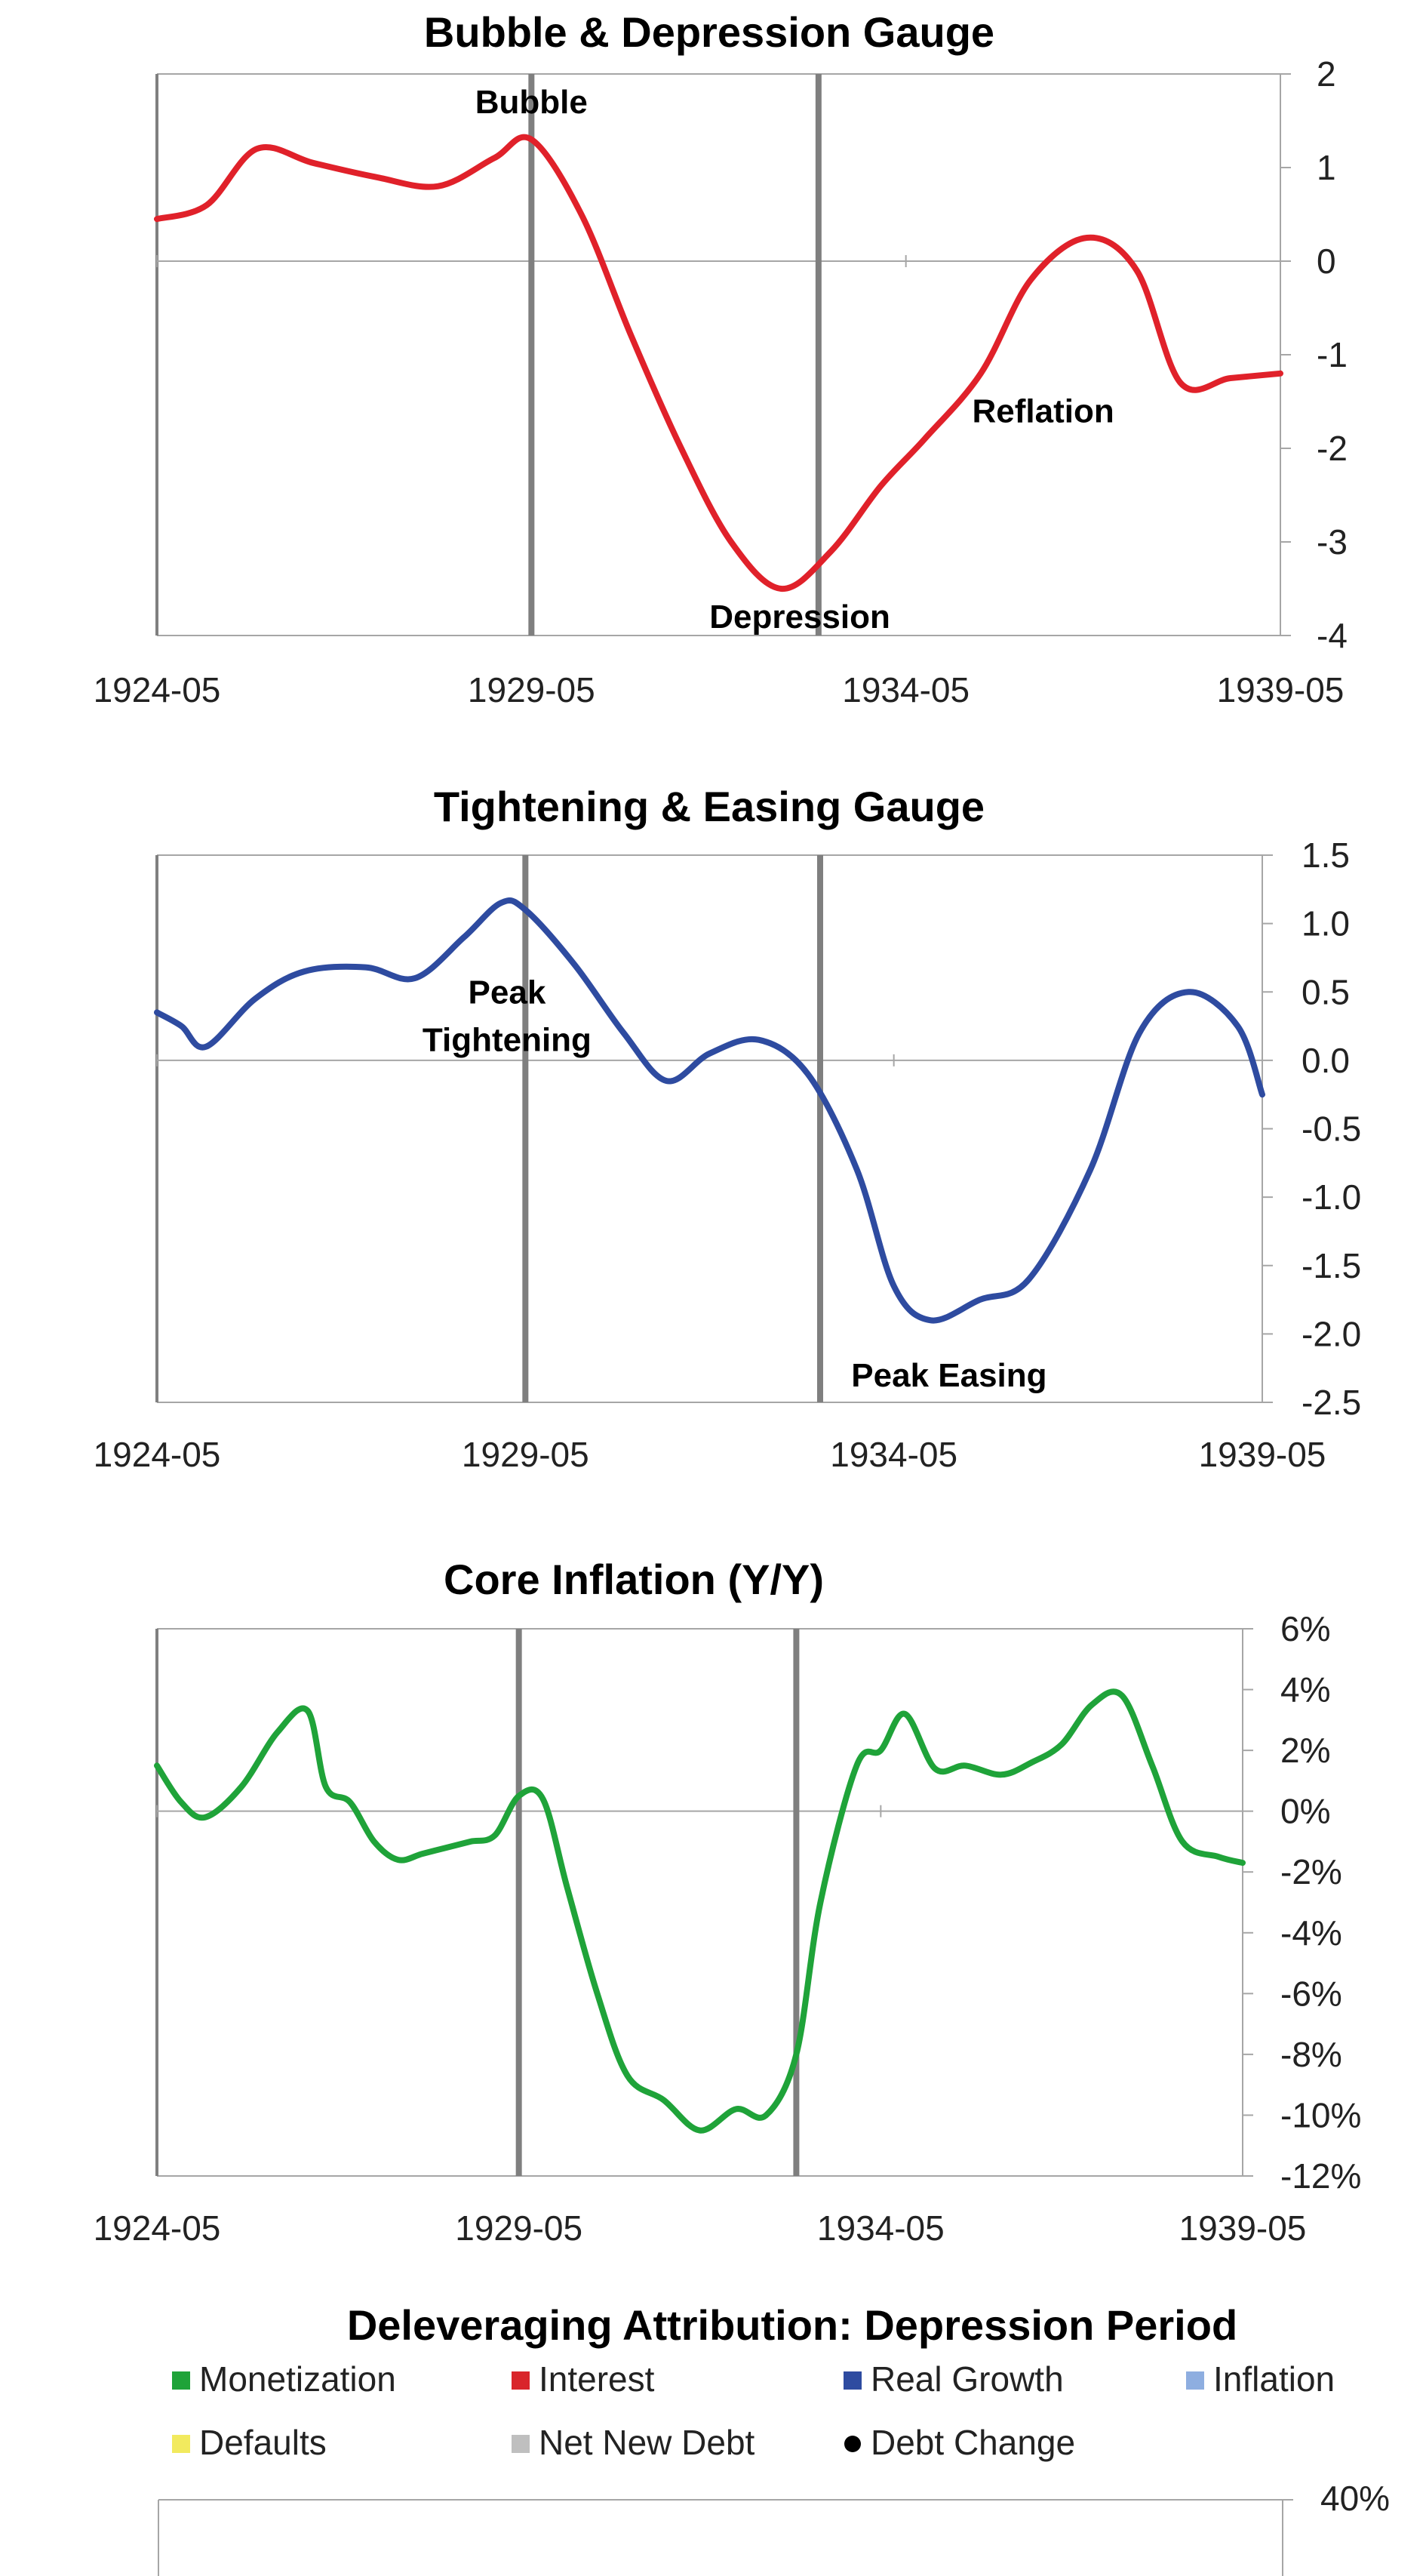 This screenshot has width=1426, height=2576. What do you see at coordinates (634, 1579) in the screenshot?
I see `chart-title: Core Inflation (Y/Y)` at bounding box center [634, 1579].